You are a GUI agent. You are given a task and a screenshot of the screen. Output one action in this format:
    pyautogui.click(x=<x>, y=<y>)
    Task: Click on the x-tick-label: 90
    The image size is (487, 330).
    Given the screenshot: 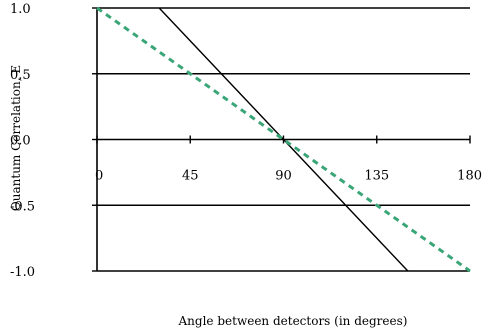 What is the action you would take?
    pyautogui.click(x=283, y=176)
    